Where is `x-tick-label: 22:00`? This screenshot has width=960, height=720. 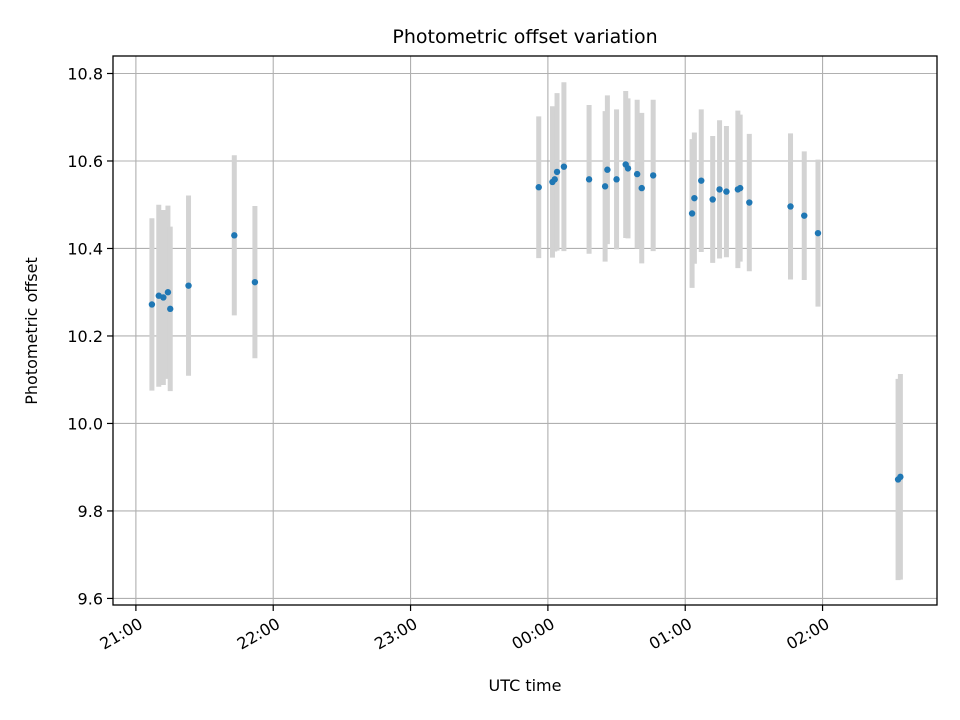
x-tick-label: 22:00 is located at coordinates (258, 634).